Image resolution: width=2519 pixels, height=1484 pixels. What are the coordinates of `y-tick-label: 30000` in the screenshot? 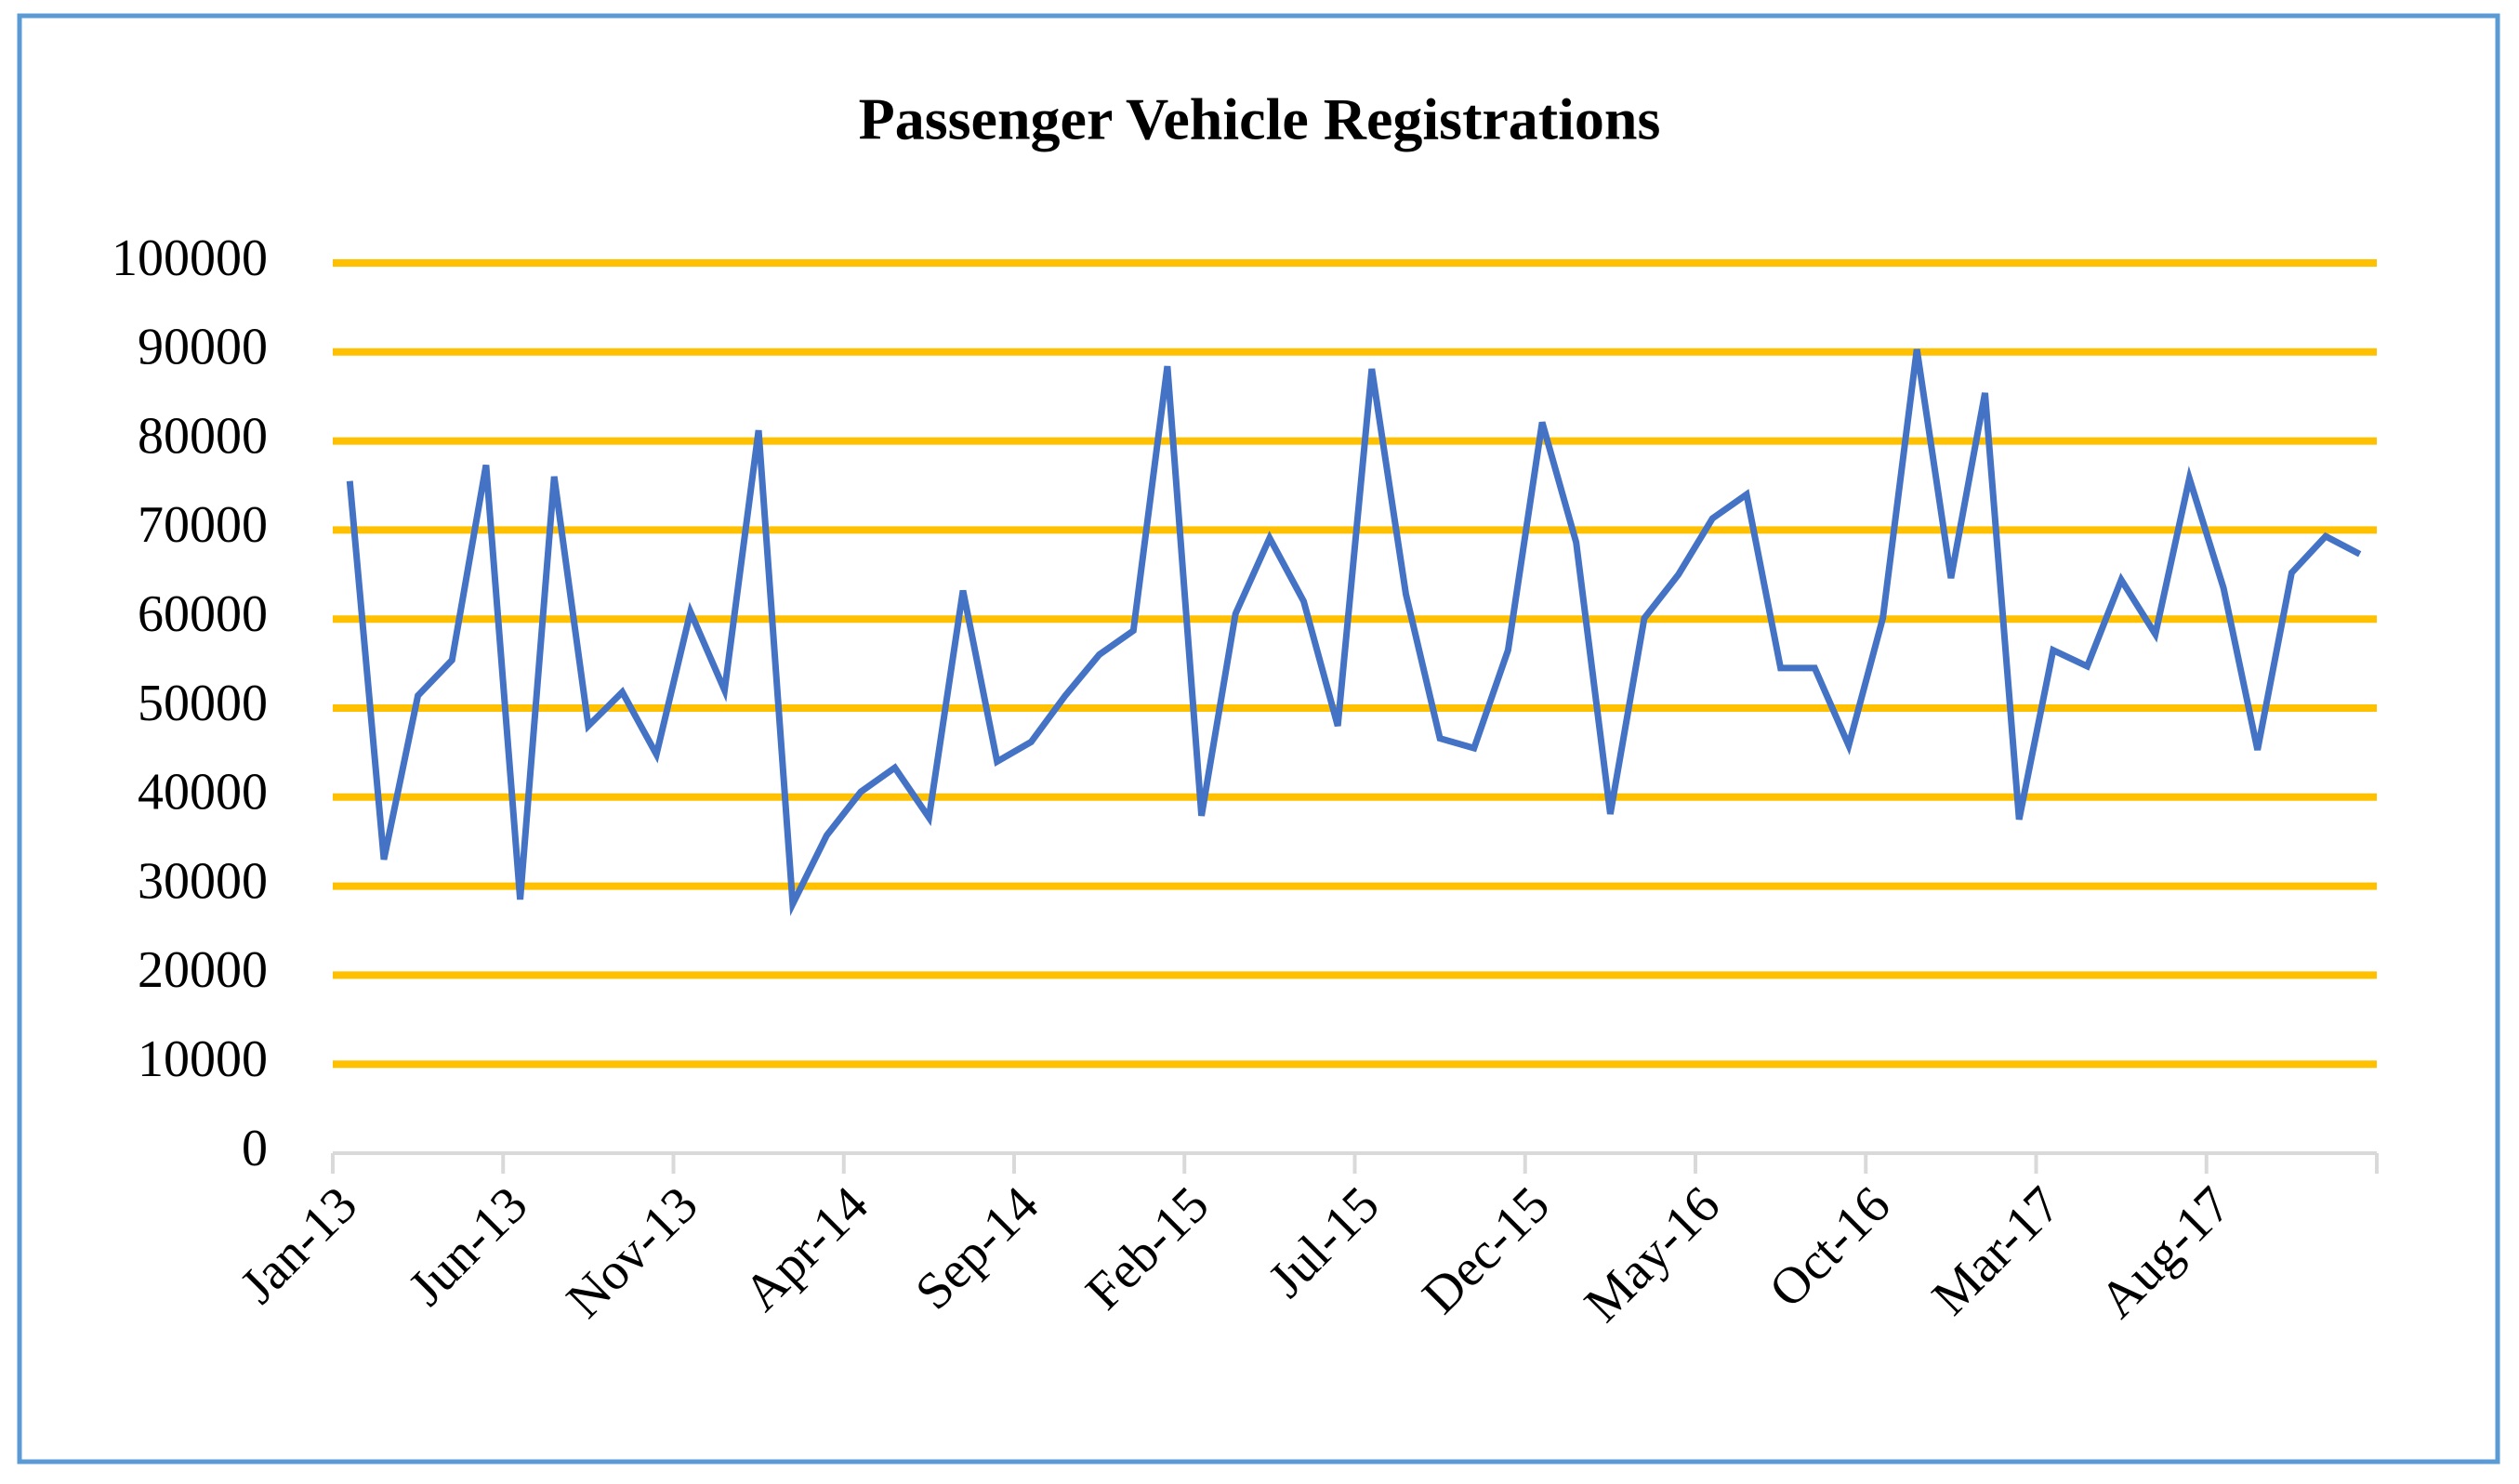 It's located at (203, 881).